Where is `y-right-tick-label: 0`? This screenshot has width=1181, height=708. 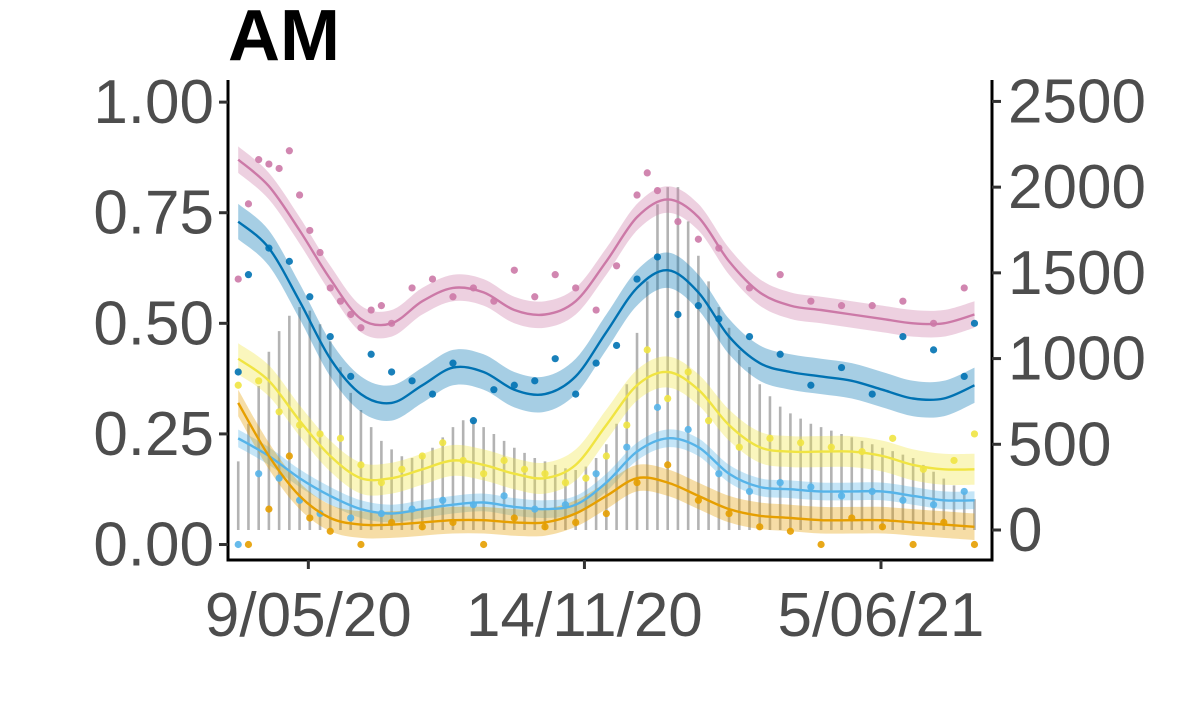
y-right-tick-label: 0 is located at coordinates (1025, 530).